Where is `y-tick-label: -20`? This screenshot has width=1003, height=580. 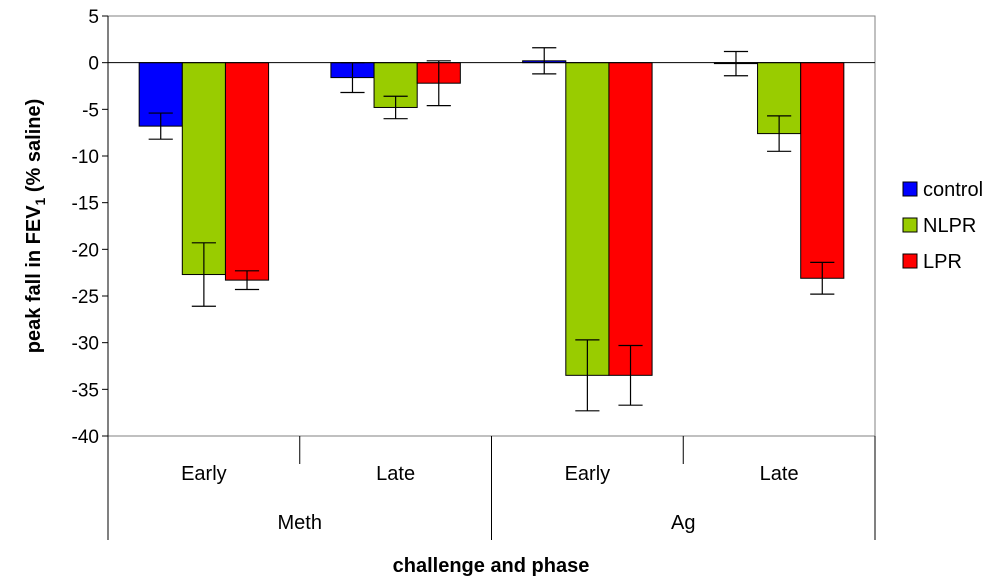 y-tick-label: -20 is located at coordinates (85, 250).